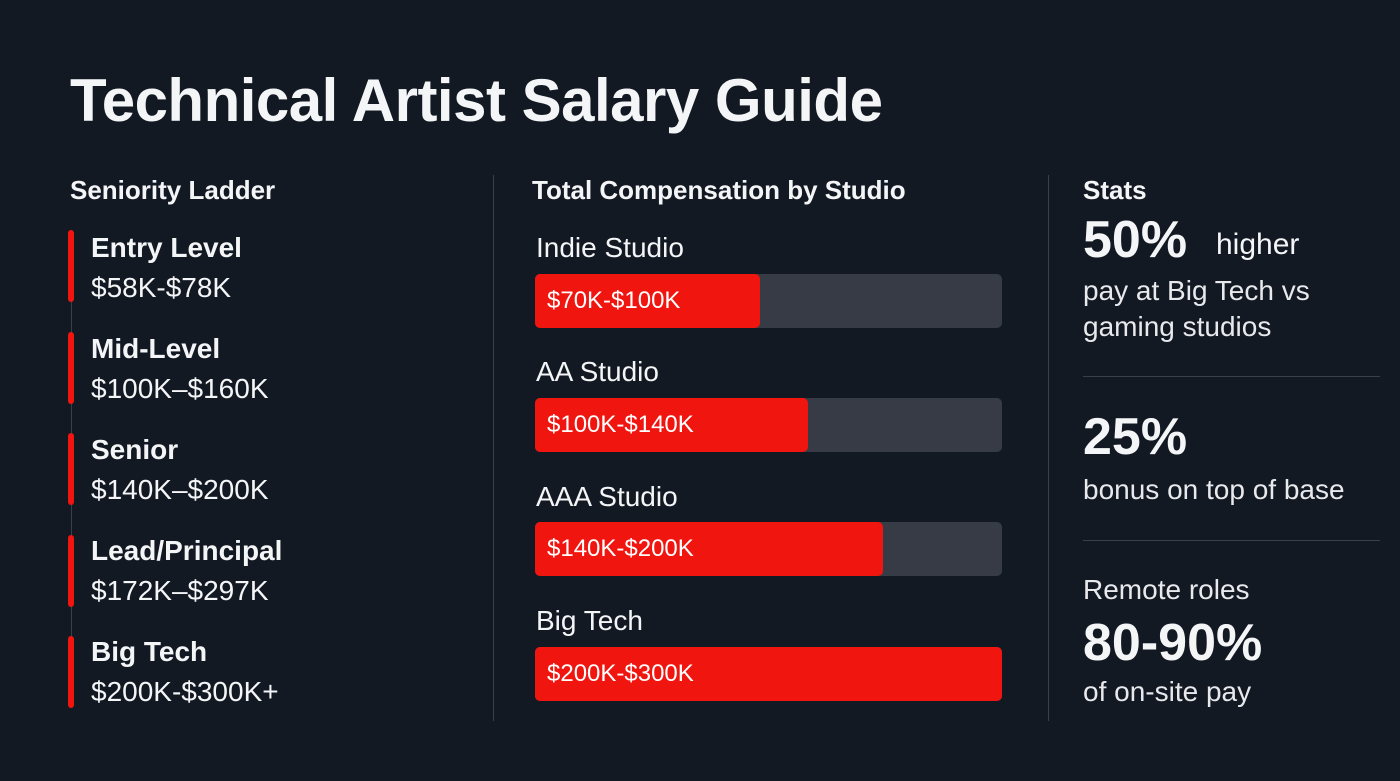  Describe the element at coordinates (156, 348) in the screenshot. I see `level-name: Mid-Level` at that location.